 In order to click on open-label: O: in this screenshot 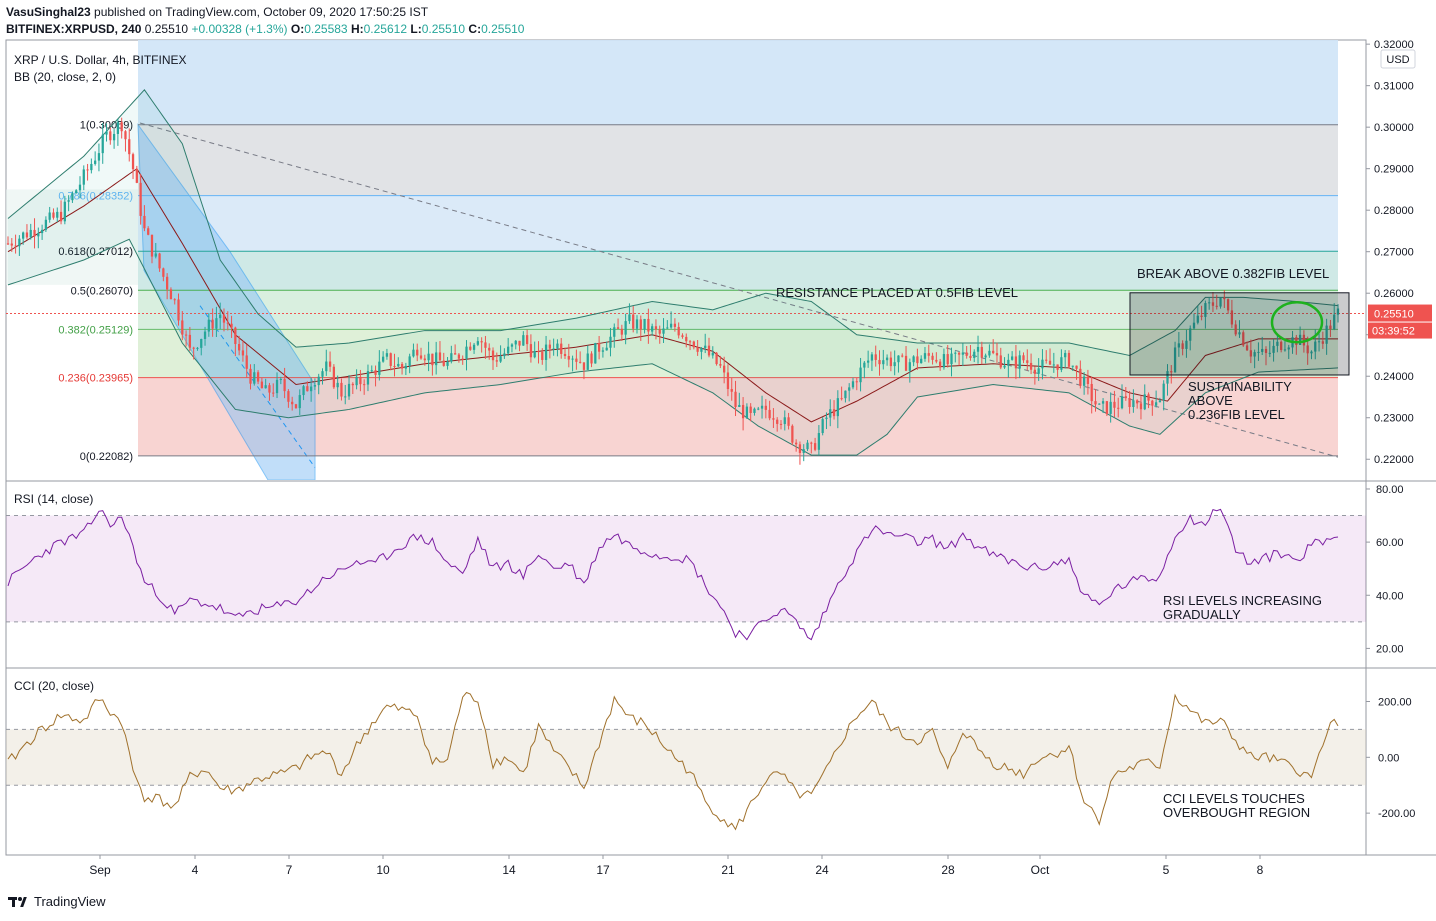, I will do `click(297, 29)`.